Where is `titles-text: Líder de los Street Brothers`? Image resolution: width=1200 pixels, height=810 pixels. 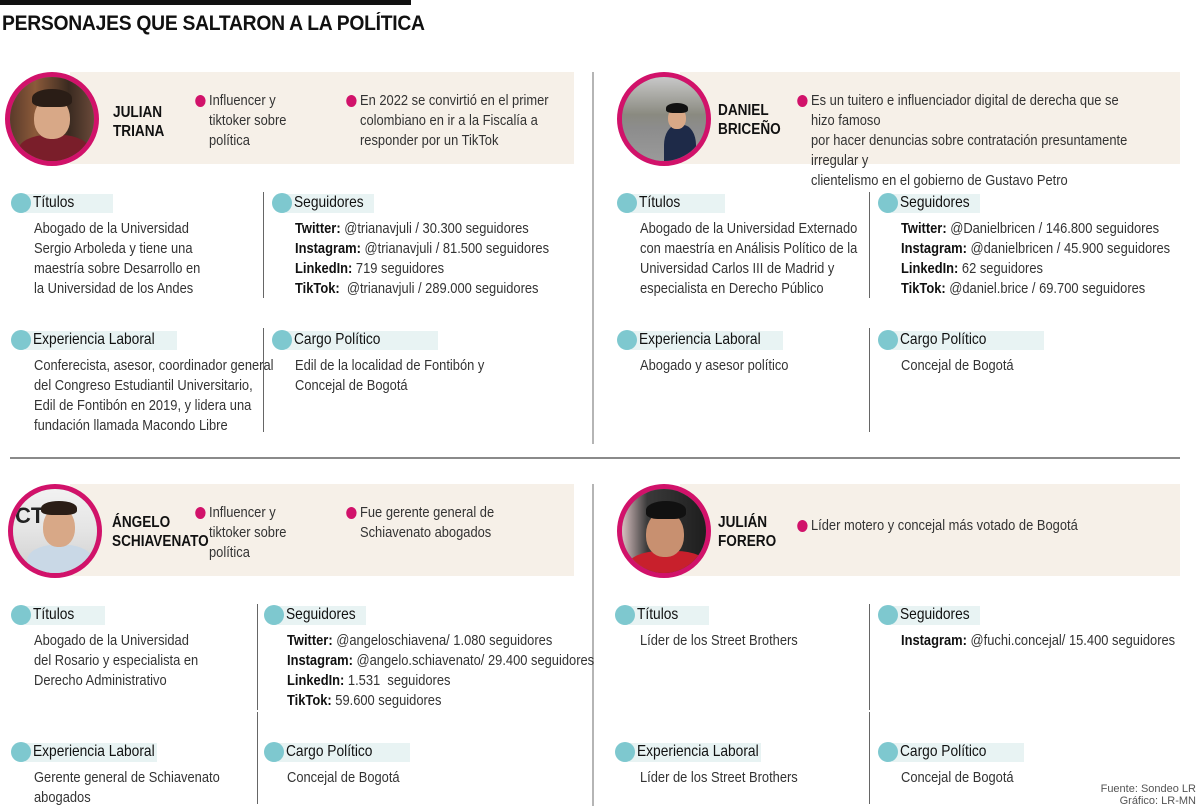
titles-text: Líder de los Street Brothers is located at coordinates (719, 640).